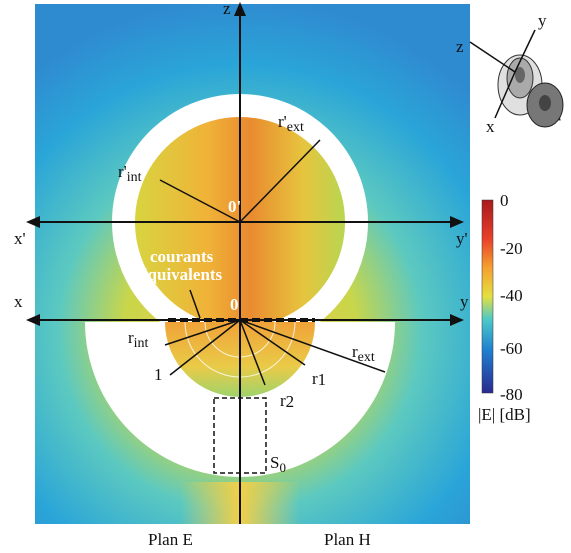 This screenshot has height=553, width=571. Describe the element at coordinates (504, 414) in the screenshot. I see `colorbar-unit: |E| [dB]` at that location.